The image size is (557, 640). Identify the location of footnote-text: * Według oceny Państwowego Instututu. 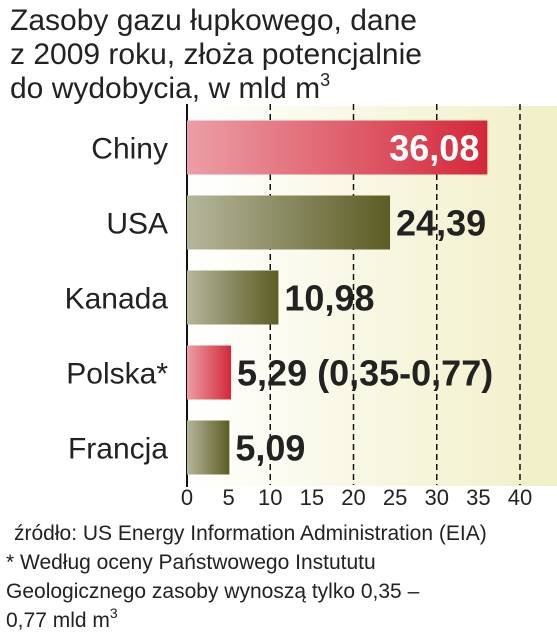
(191, 562).